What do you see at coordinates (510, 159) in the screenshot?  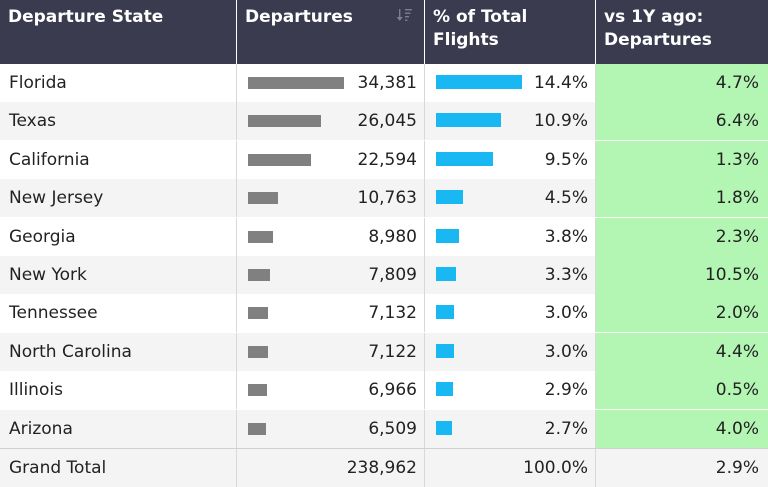 I see `pct-cell: 9.5%` at bounding box center [510, 159].